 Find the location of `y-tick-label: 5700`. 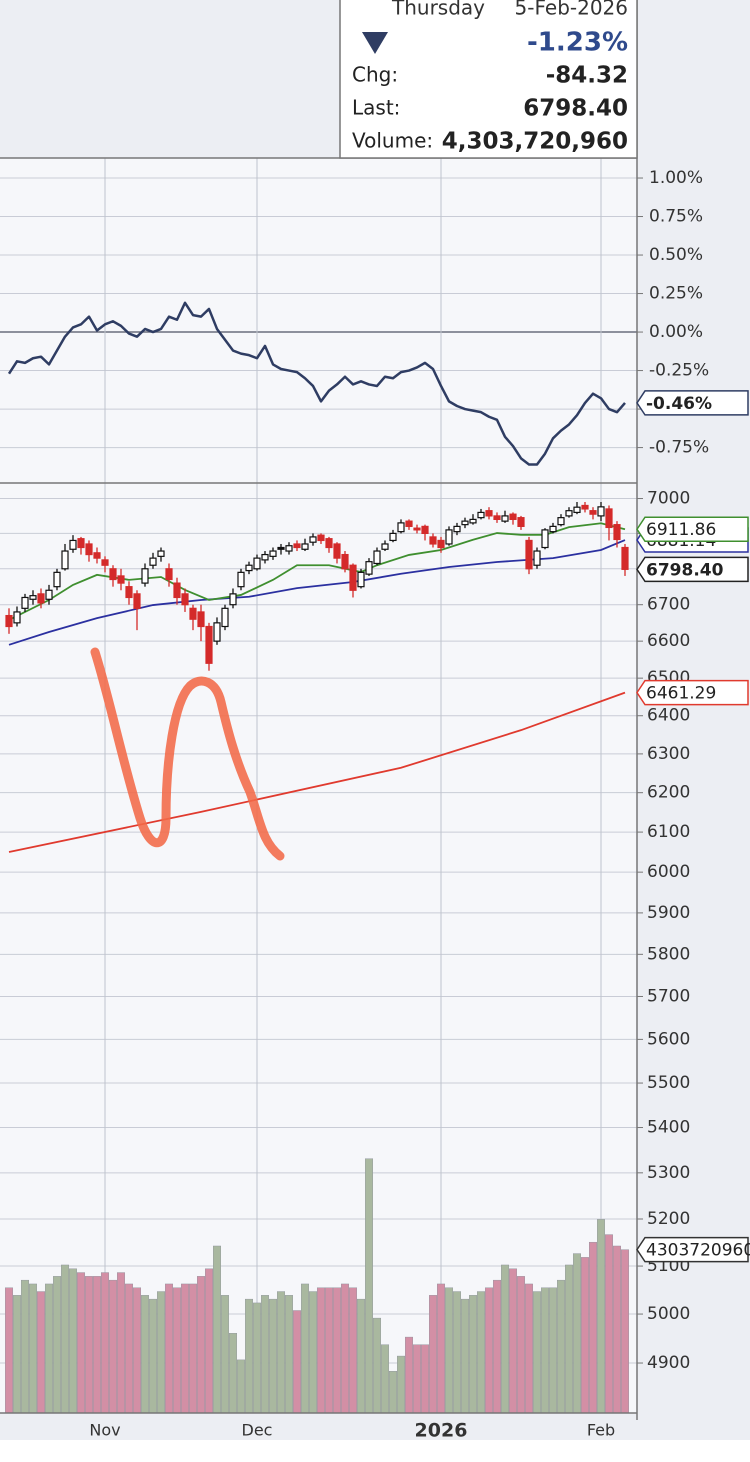

y-tick-label: 5700 is located at coordinates (668, 996).